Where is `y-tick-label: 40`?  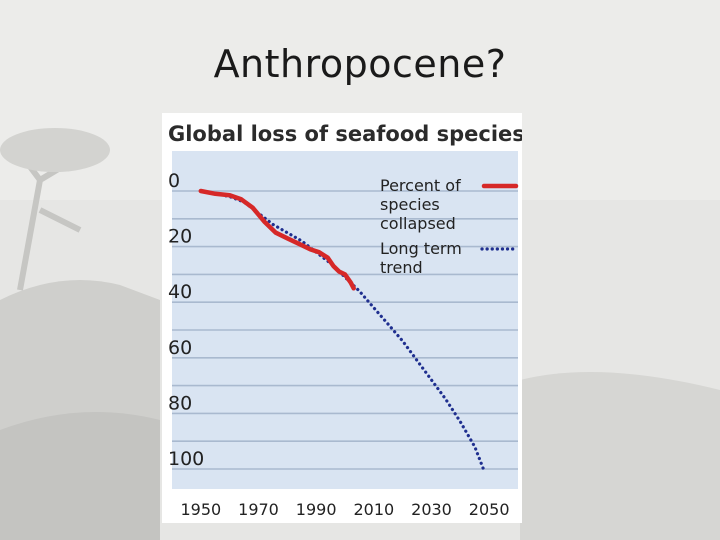 y-tick-label: 40 is located at coordinates (180, 292).